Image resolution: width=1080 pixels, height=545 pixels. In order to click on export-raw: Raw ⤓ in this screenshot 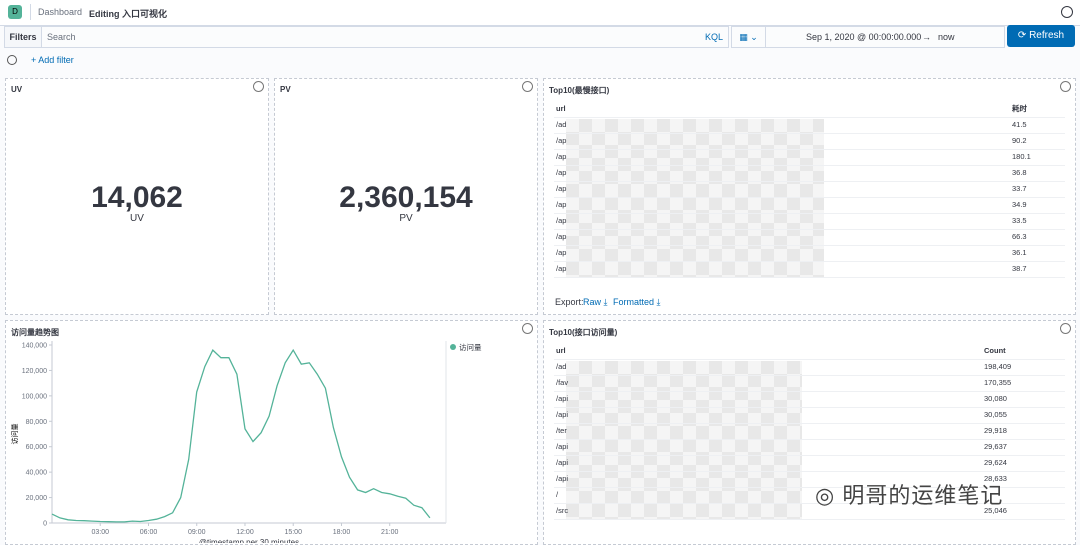, I will do `click(595, 302)`.